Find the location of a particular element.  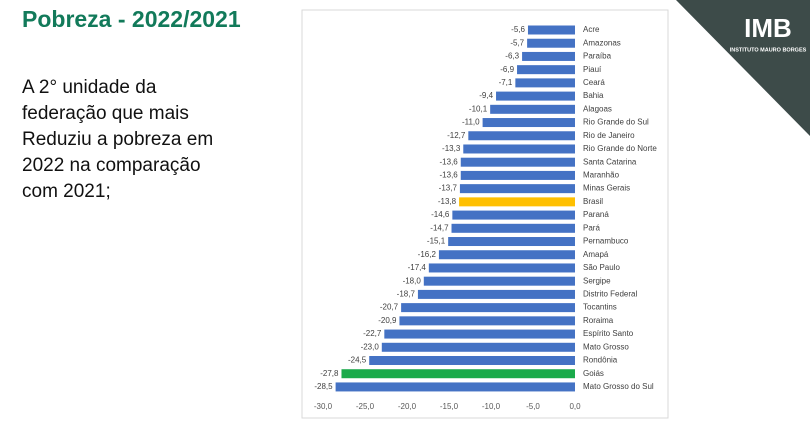

y-tick-label: Pernambuco is located at coordinates (606, 241).